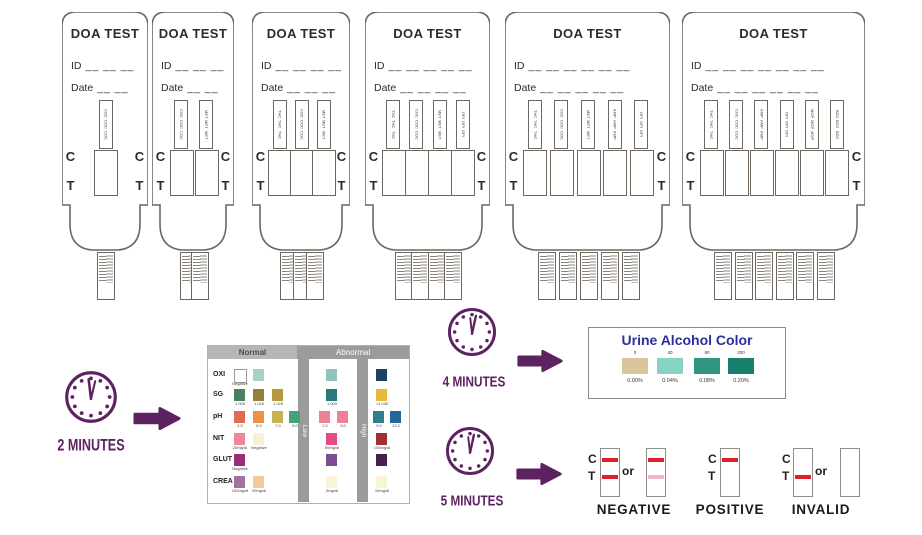 This screenshot has height=535, width=922. What do you see at coordinates (670, 381) in the screenshot?
I see `alcohol-percent-label: 0.04%` at bounding box center [670, 381].